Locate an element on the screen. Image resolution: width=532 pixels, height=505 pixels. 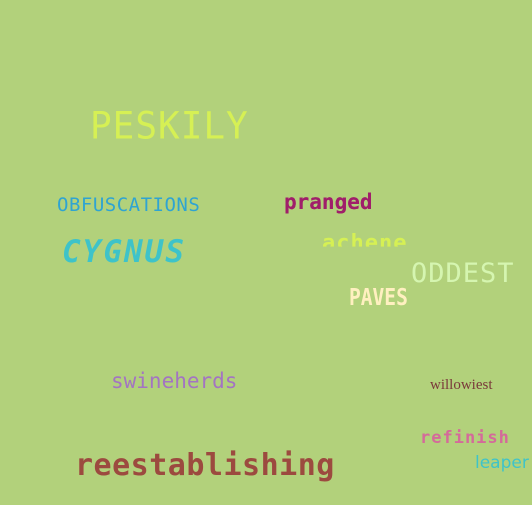
word-obfuscations: OBFUSCATIONS is located at coordinates (129, 205).